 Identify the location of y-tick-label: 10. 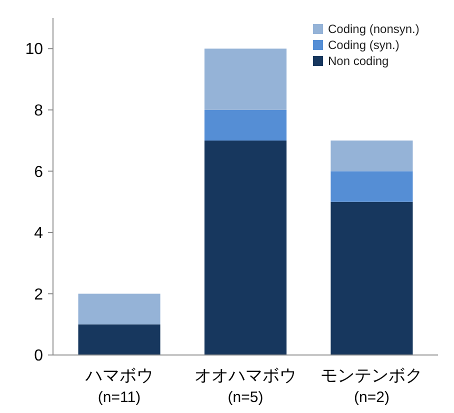
(34, 49).